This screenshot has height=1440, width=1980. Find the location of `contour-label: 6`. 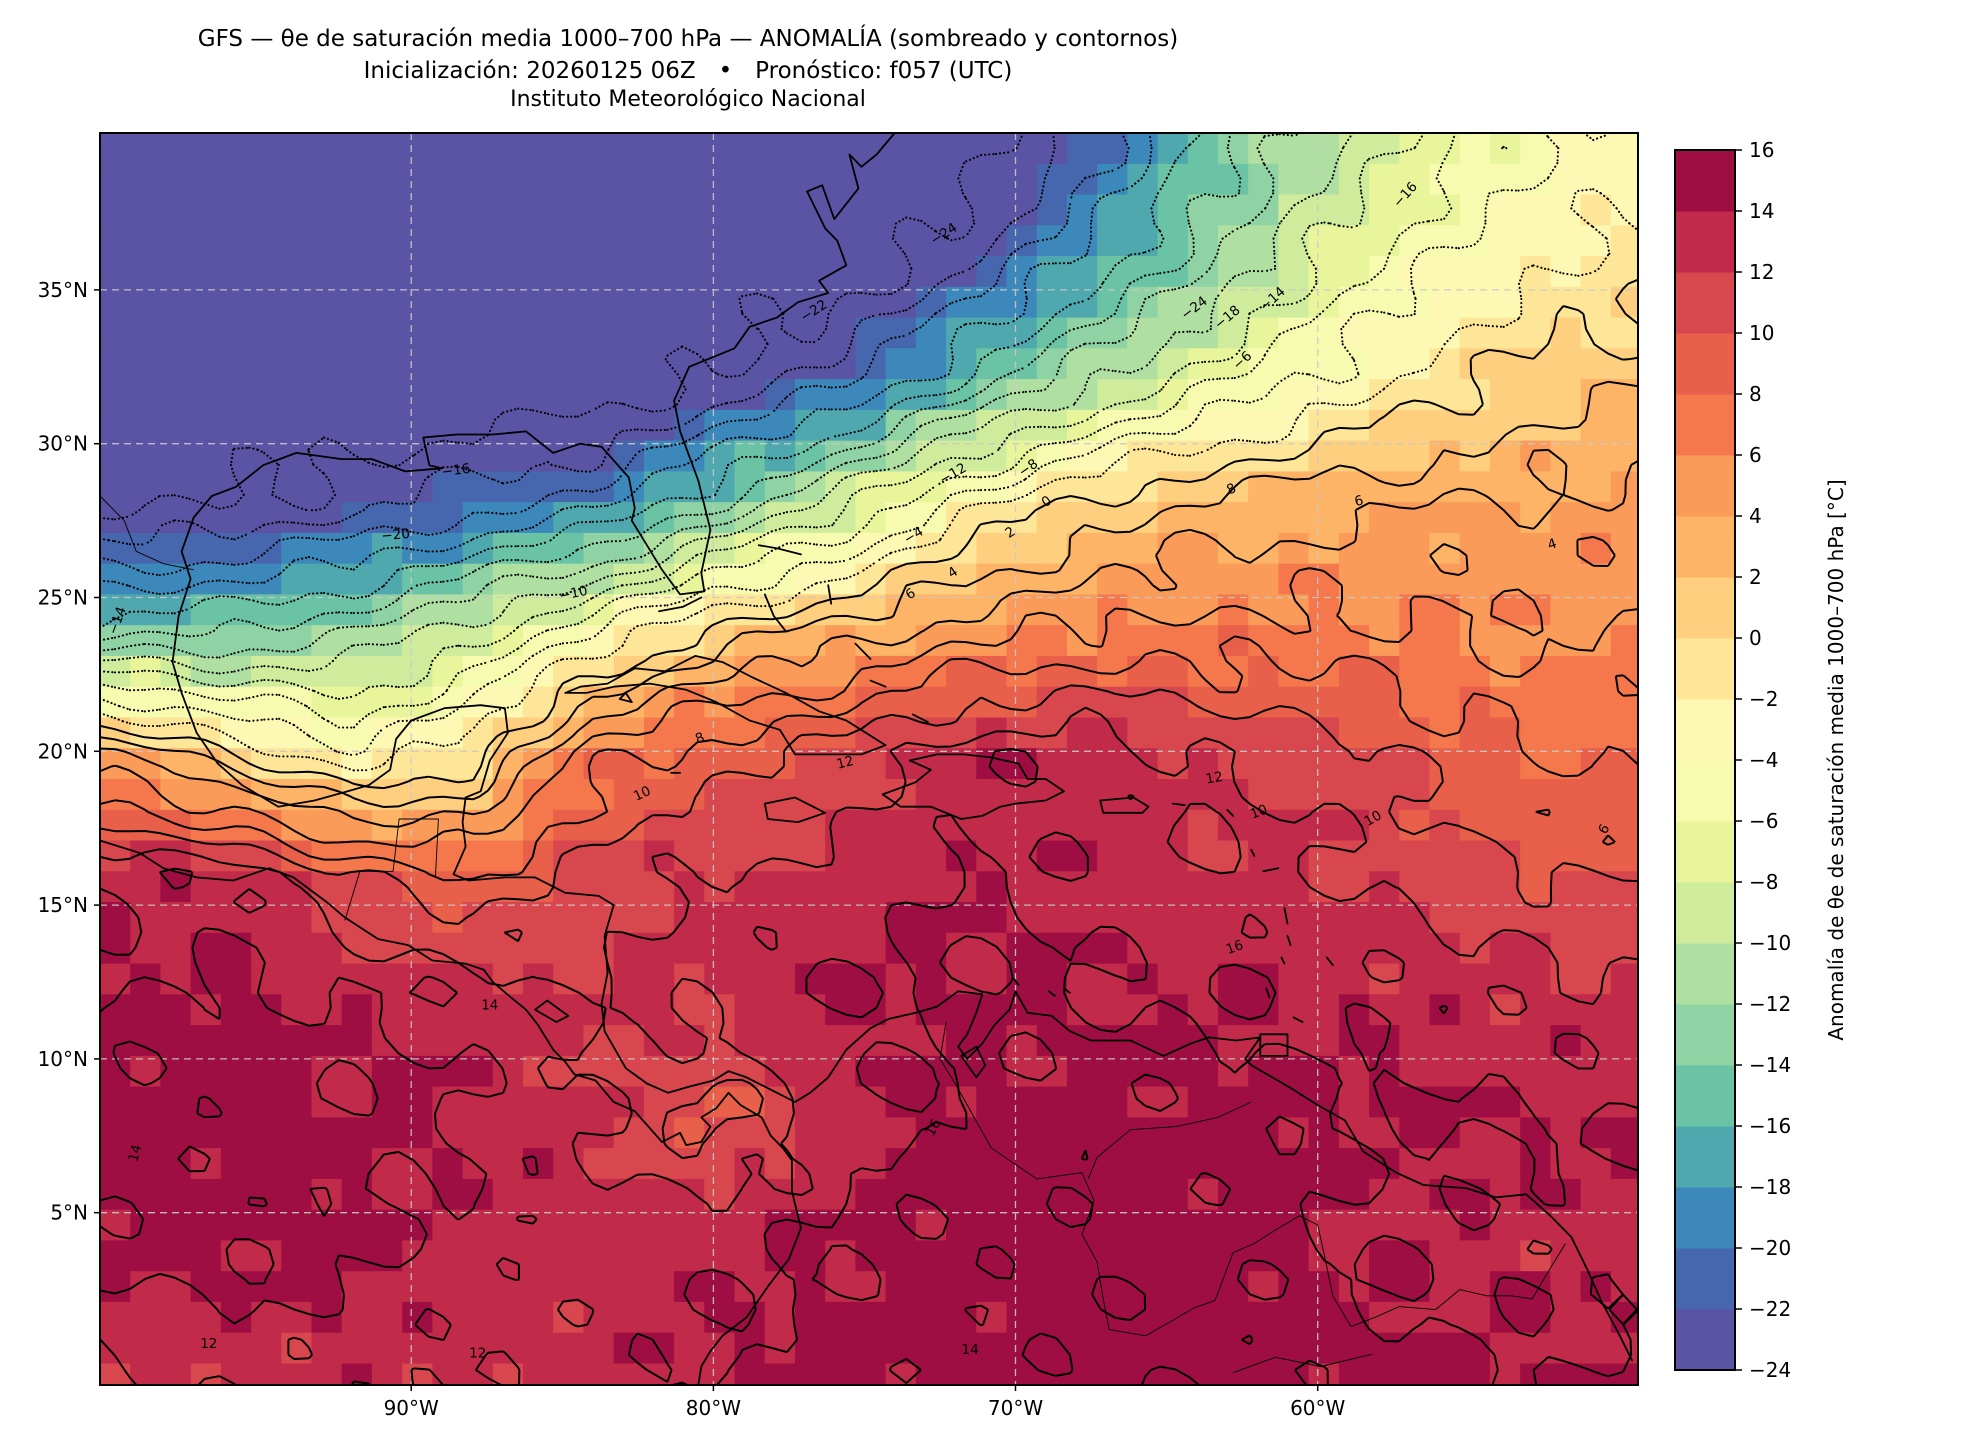

contour-label: 6 is located at coordinates (1359, 501).